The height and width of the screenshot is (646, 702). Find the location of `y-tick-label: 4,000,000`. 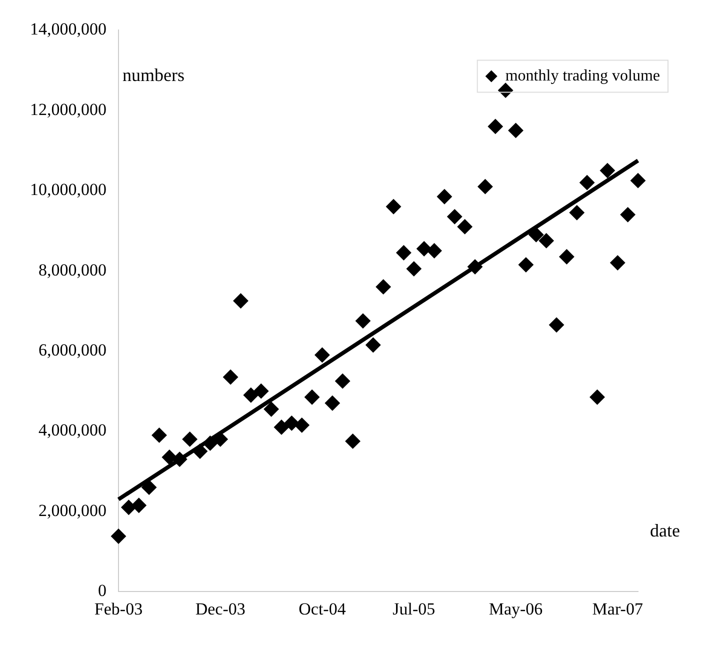

y-tick-label: 4,000,000 is located at coordinates (72, 430).